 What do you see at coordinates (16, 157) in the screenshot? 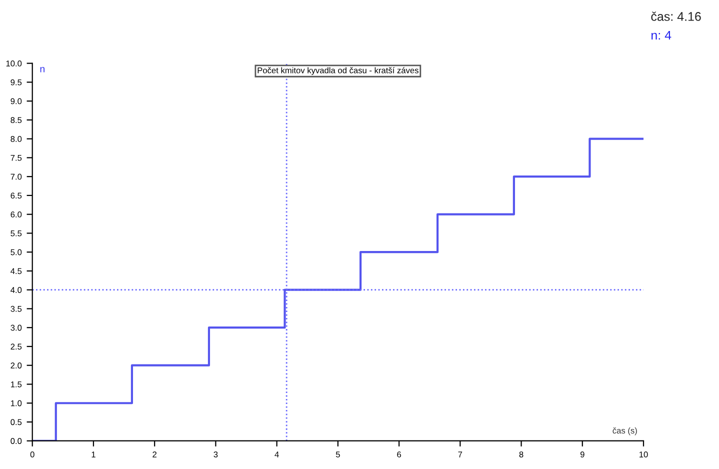
I see `y-tick-label: 7.5` at bounding box center [16, 157].